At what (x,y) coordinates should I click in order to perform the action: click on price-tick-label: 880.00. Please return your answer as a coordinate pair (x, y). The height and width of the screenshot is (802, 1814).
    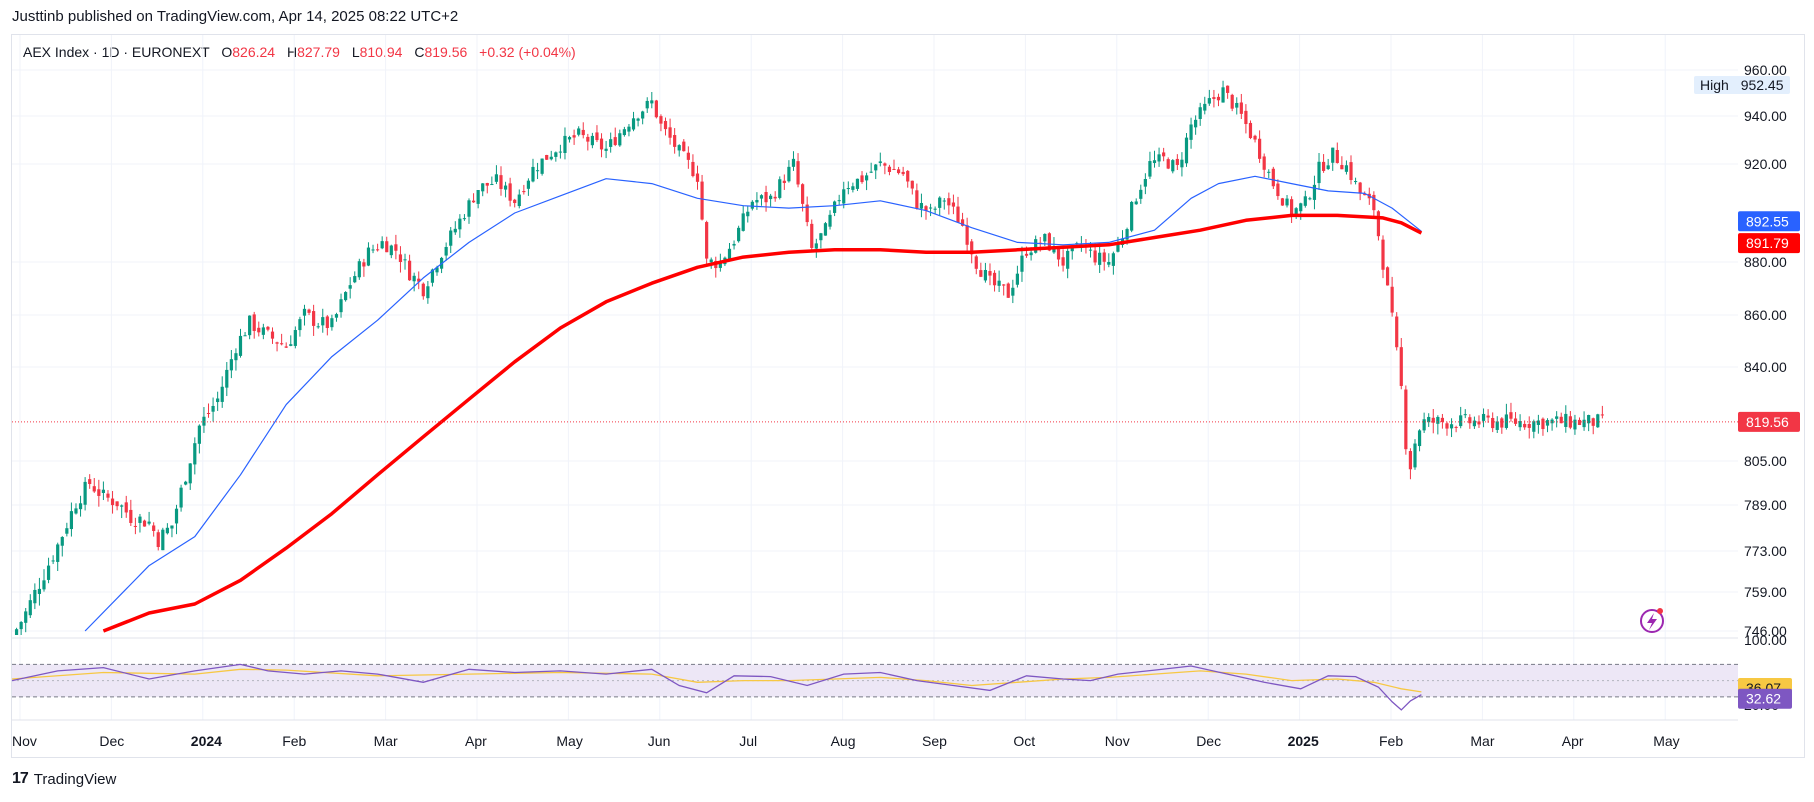
    Looking at the image, I should click on (1765, 262).